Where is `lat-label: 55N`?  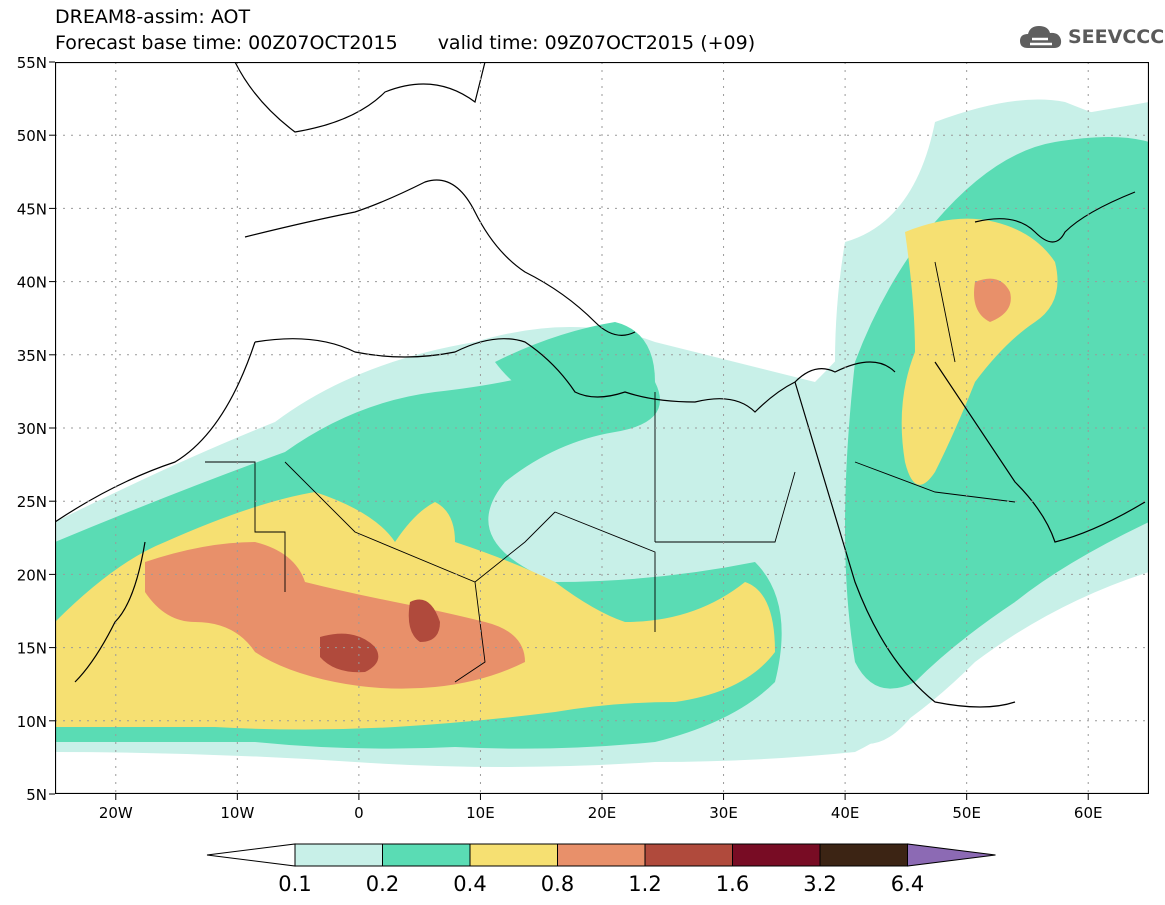 lat-label: 55N is located at coordinates (32, 63).